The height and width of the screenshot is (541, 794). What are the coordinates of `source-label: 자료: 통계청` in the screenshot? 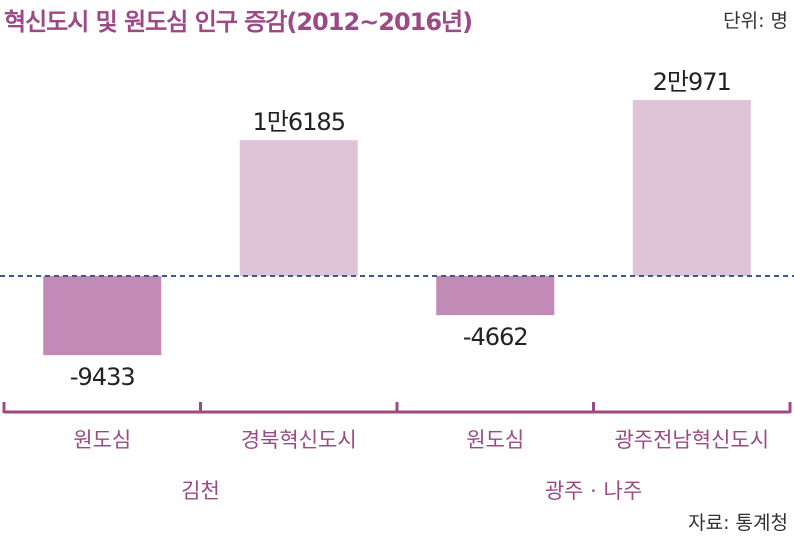 It's located at (738, 523).